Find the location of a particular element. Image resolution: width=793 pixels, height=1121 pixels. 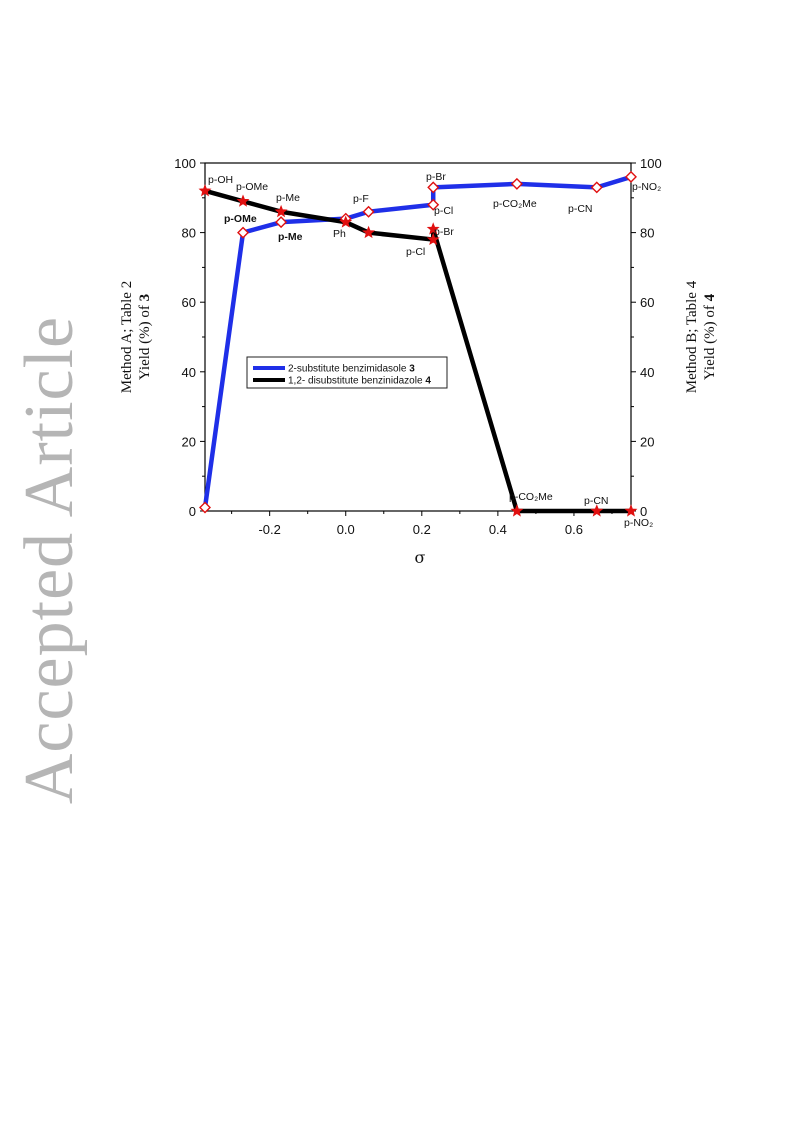

legend-label-text: 2-substitute benzimidasole is located at coordinates (348, 369).